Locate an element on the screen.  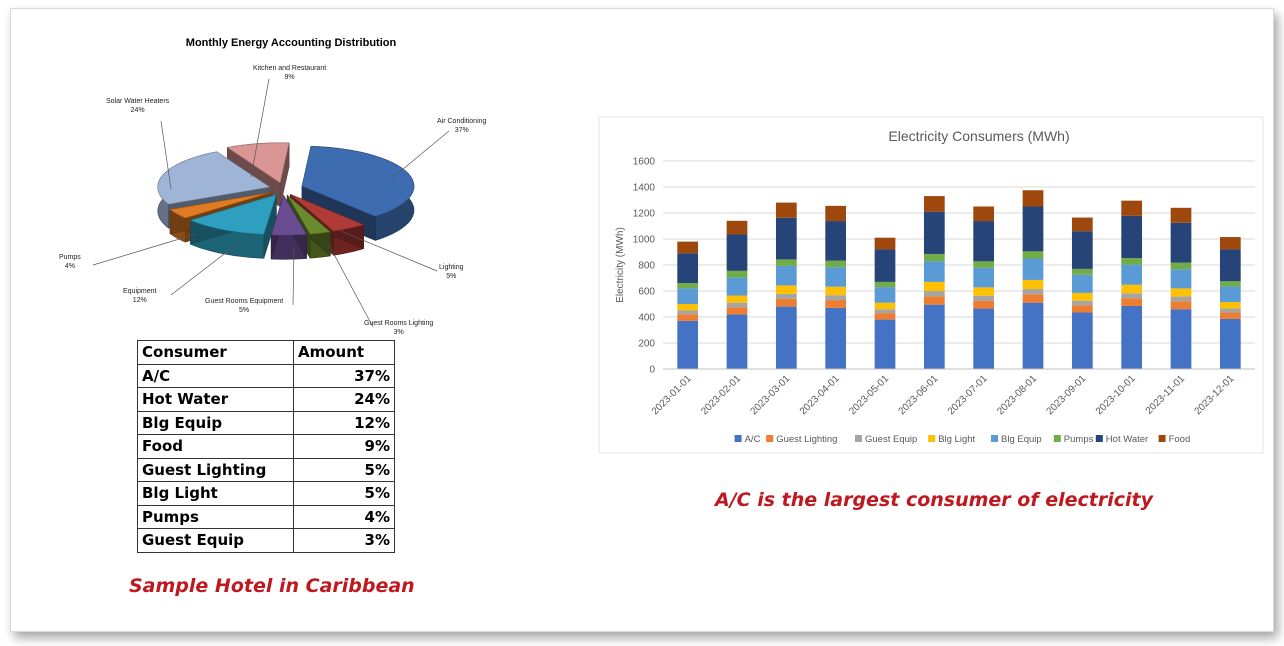
legend-label: A/C is located at coordinates (753, 439).